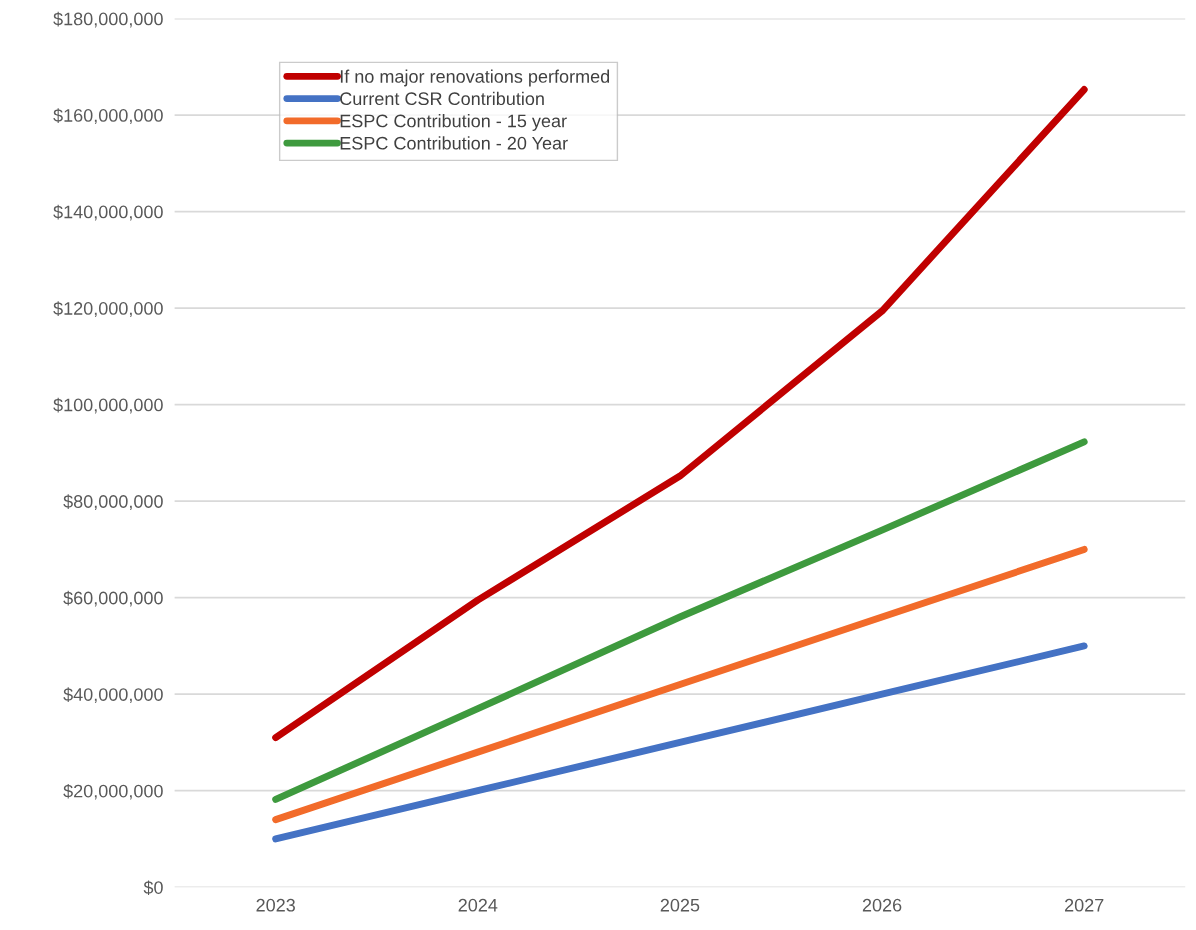 The image size is (1196, 930). Describe the element at coordinates (113, 598) in the screenshot. I see `y-tick-label: $60,000,000` at that location.